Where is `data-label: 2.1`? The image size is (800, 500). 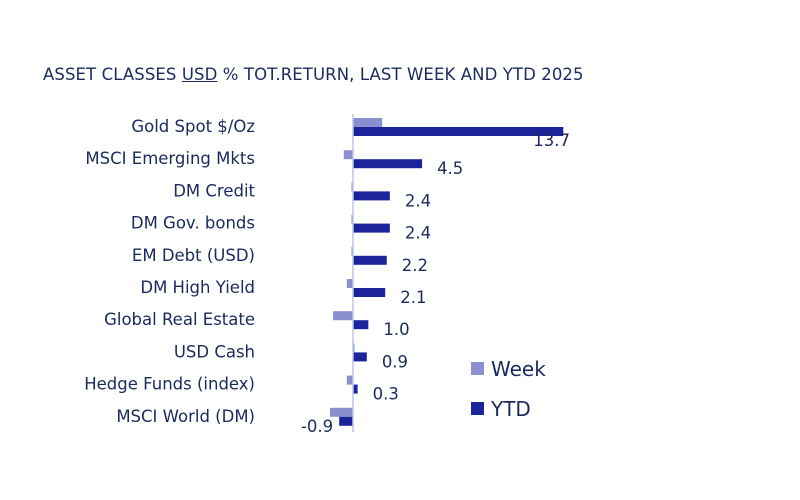
data-label: 2.1 is located at coordinates (413, 297).